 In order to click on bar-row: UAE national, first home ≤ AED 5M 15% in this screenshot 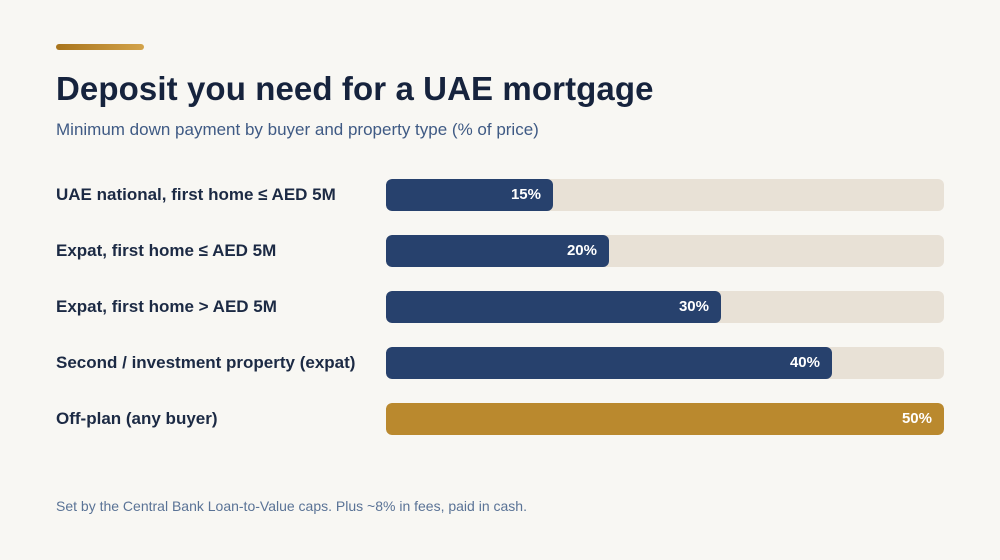, I will do `click(500, 195)`.